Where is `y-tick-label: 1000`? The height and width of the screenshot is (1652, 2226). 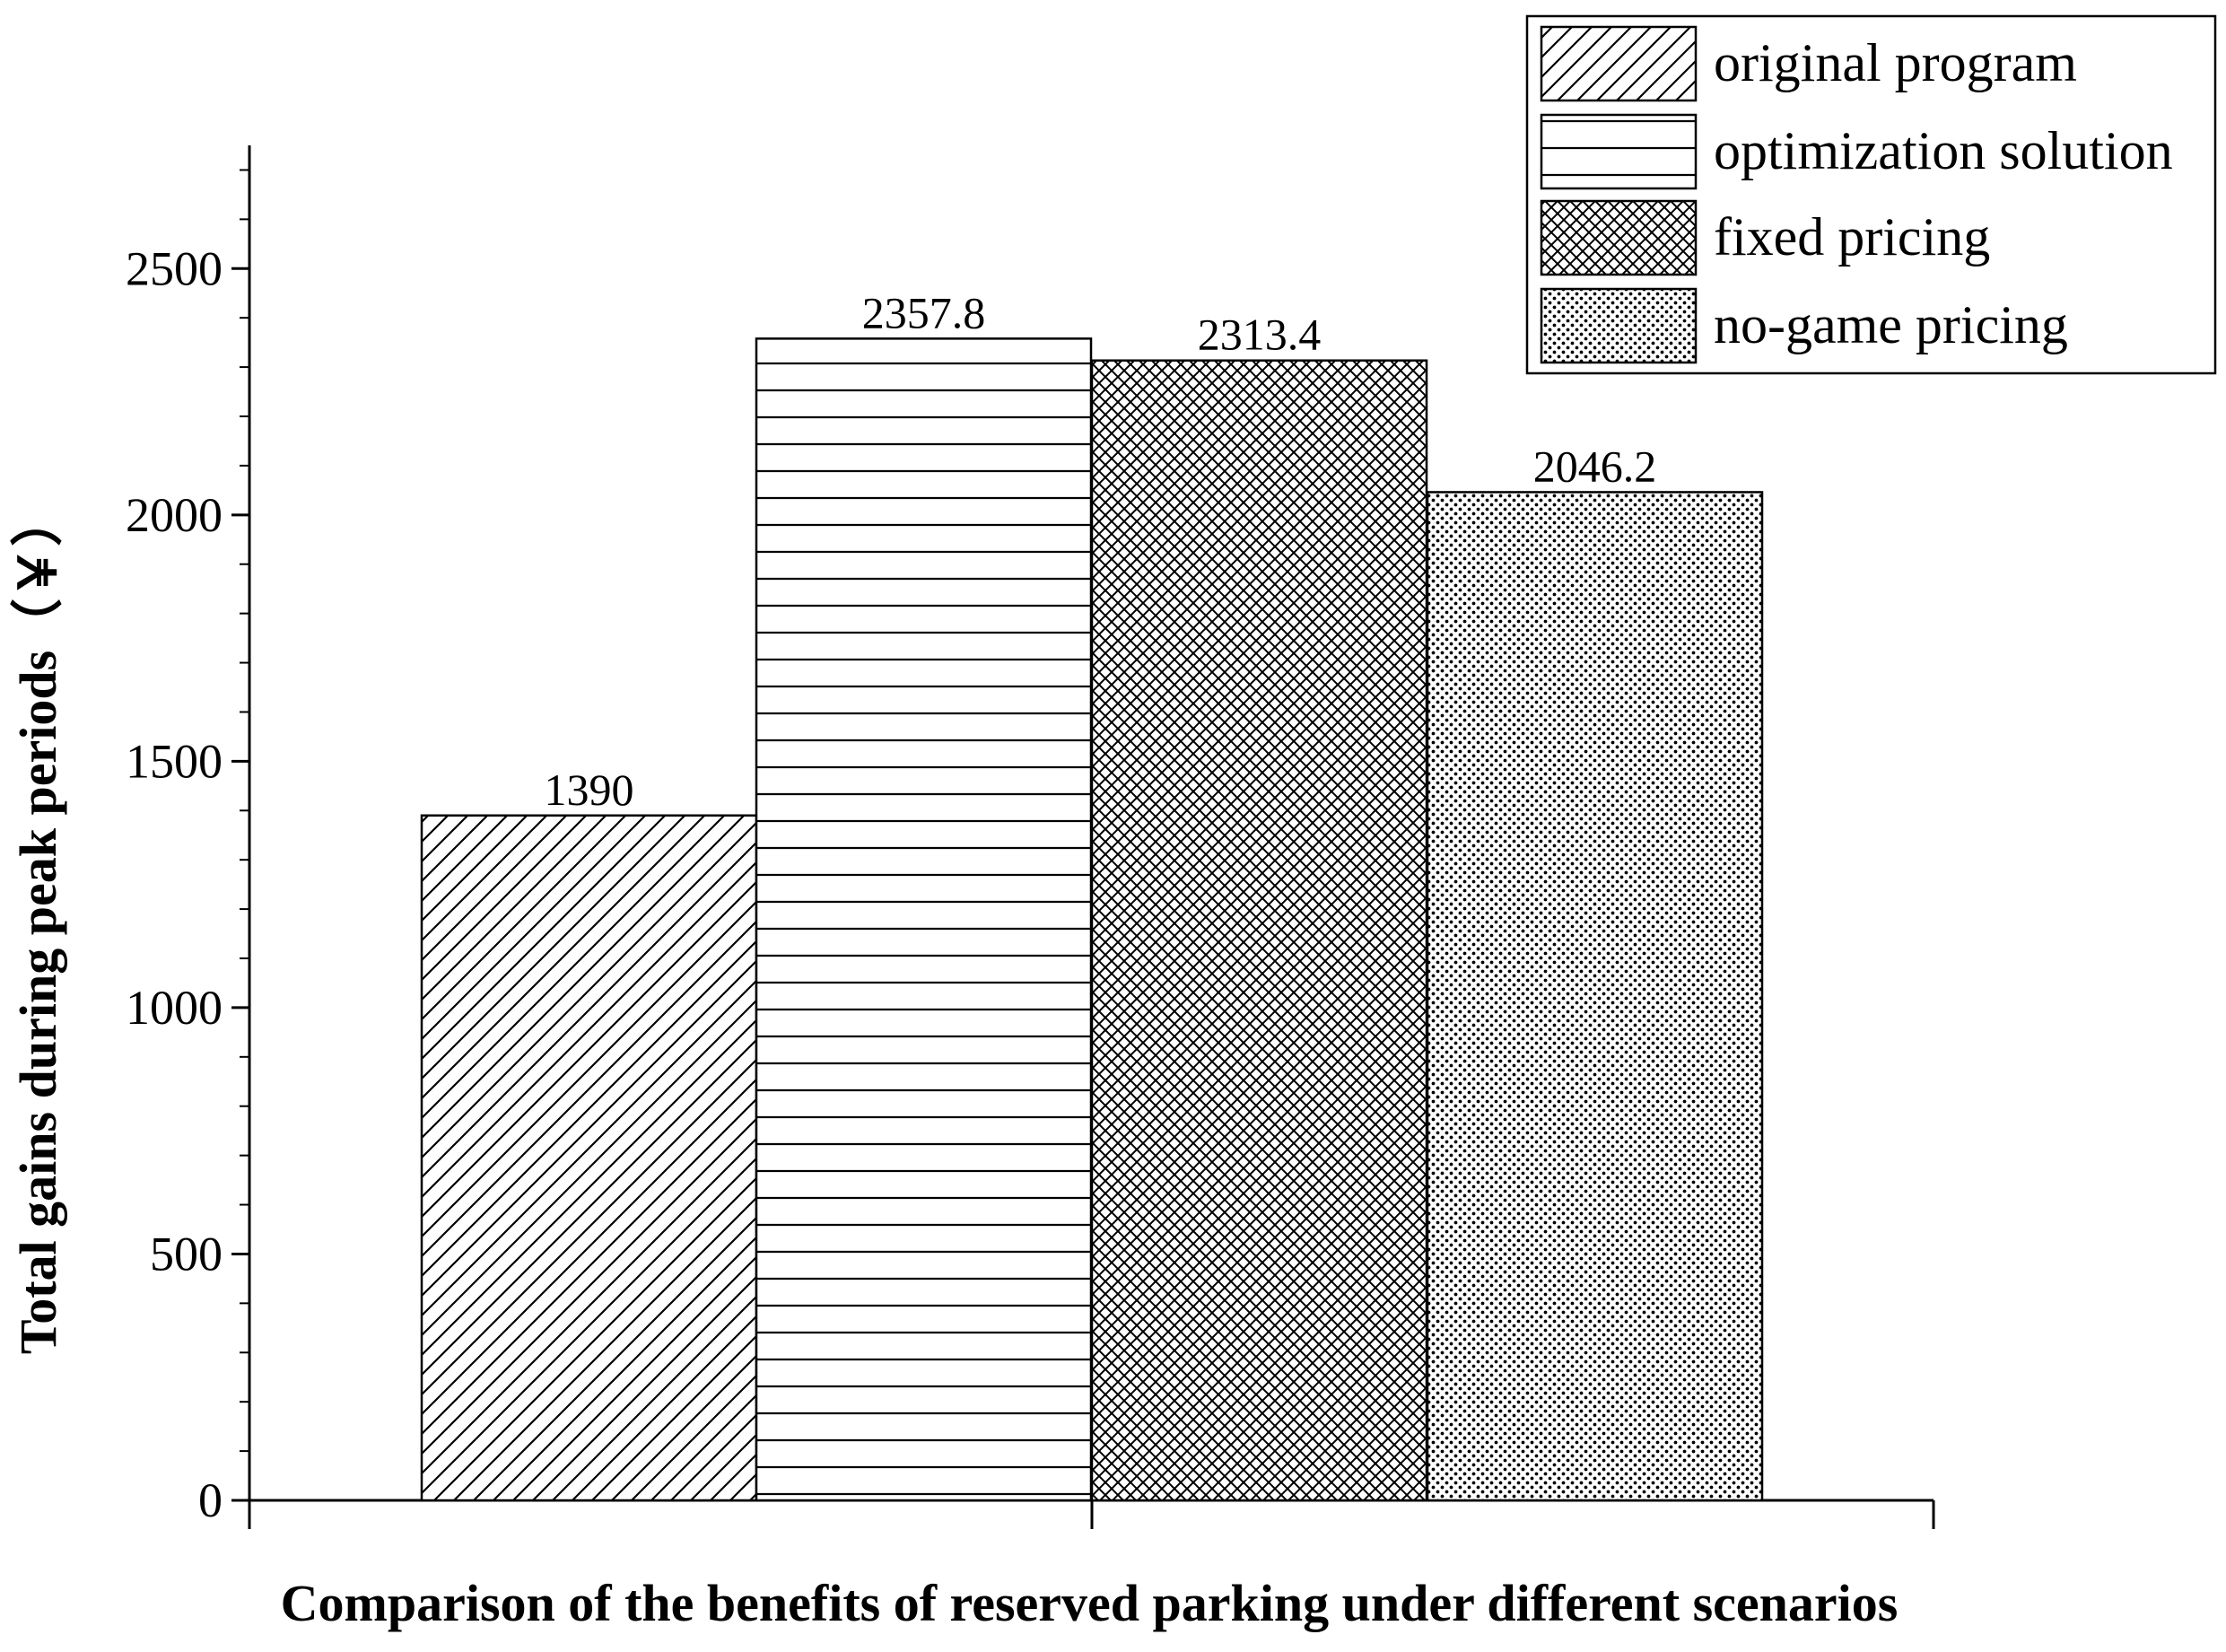 y-tick-label: 1000 is located at coordinates (174, 1008).